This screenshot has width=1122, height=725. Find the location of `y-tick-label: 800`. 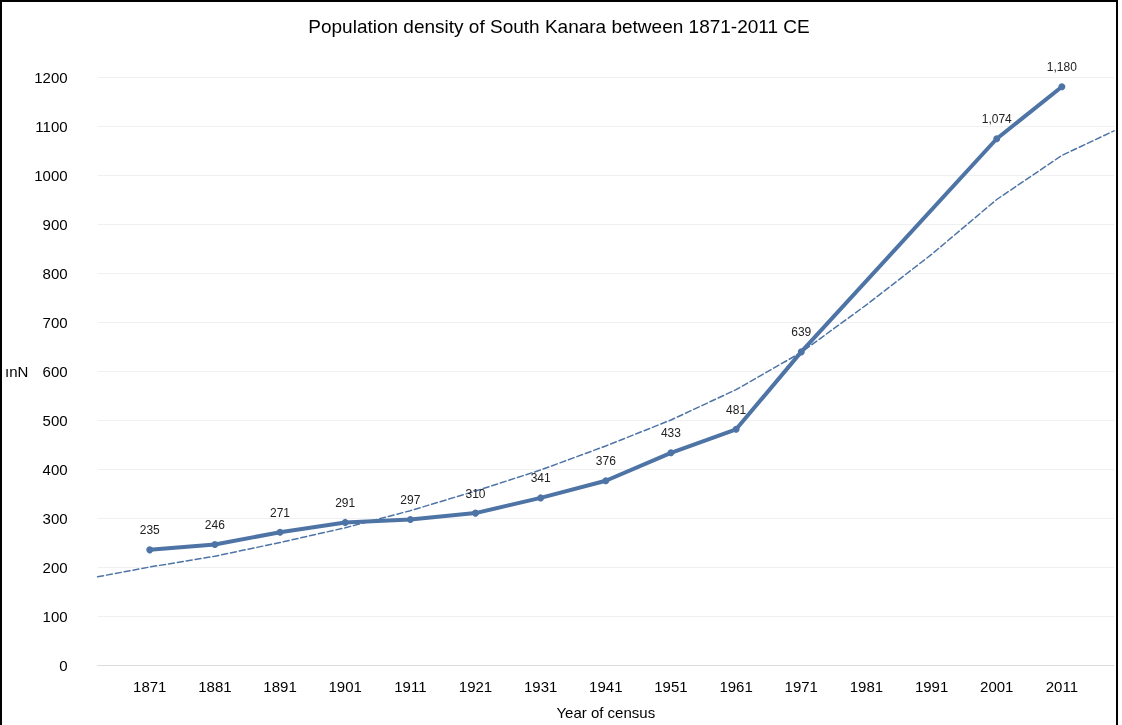

y-tick-label: 800 is located at coordinates (55, 273).